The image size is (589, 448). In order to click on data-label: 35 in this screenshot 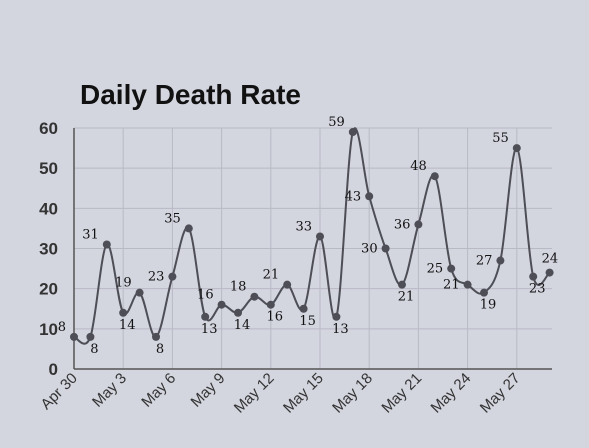, I will do `click(172, 218)`.